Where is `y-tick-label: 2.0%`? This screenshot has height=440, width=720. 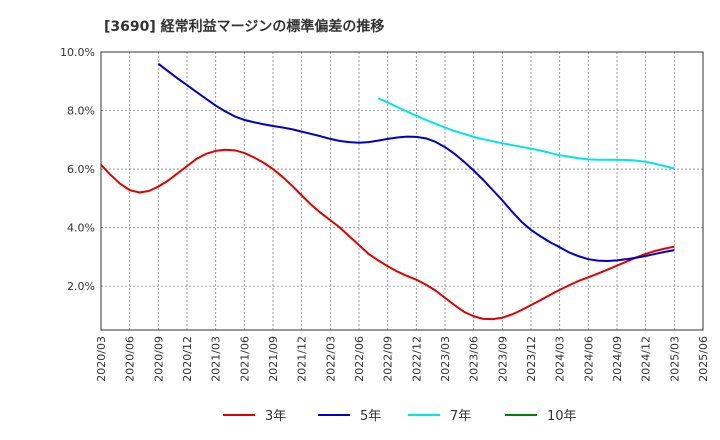 y-tick-label: 2.0% is located at coordinates (81, 286).